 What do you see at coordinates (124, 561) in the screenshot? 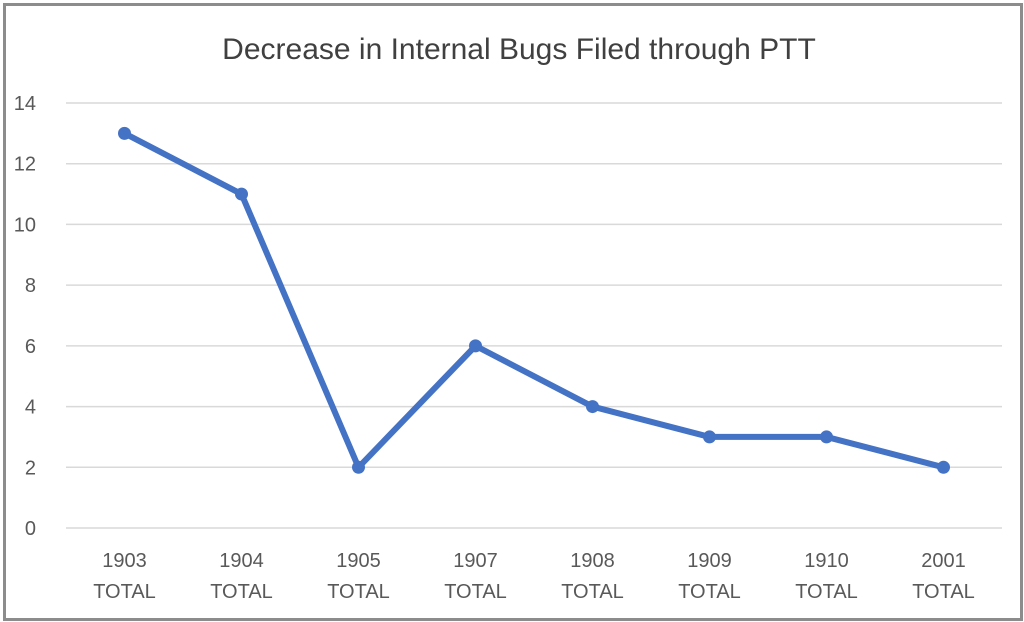
I see `x-tick-label: 1903` at bounding box center [124, 561].